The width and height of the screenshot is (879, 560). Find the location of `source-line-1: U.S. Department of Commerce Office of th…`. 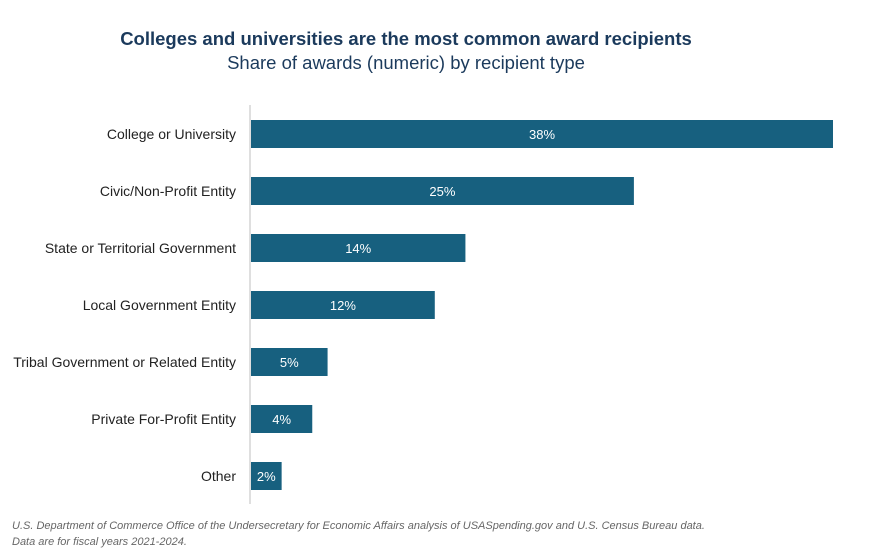

source-line-1: U.S. Department of Commerce Office of th… is located at coordinates (358, 526).